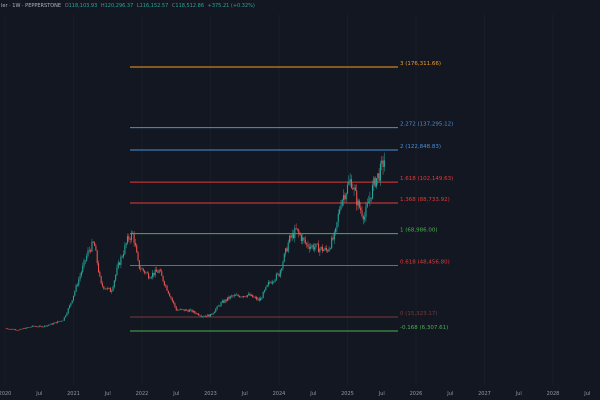  I want to click on fib-level-label: 2.272 (137,295.12), so click(426, 125).